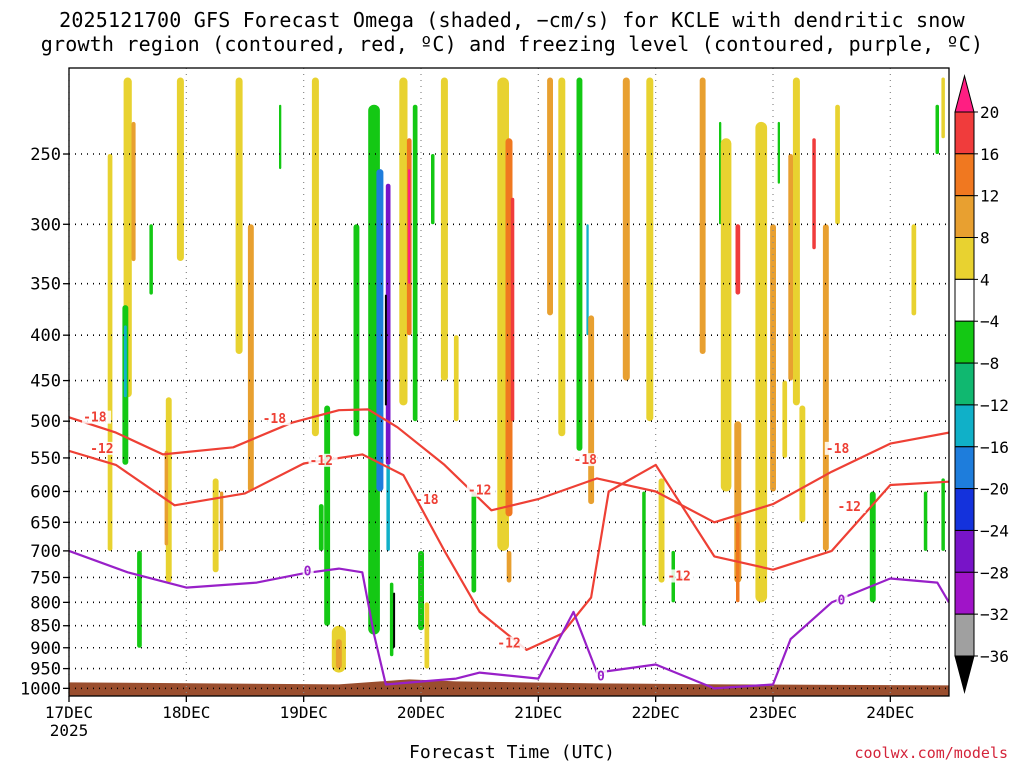  Describe the element at coordinates (69, 730) in the screenshot. I see `x-tick-year: 2025` at that location.